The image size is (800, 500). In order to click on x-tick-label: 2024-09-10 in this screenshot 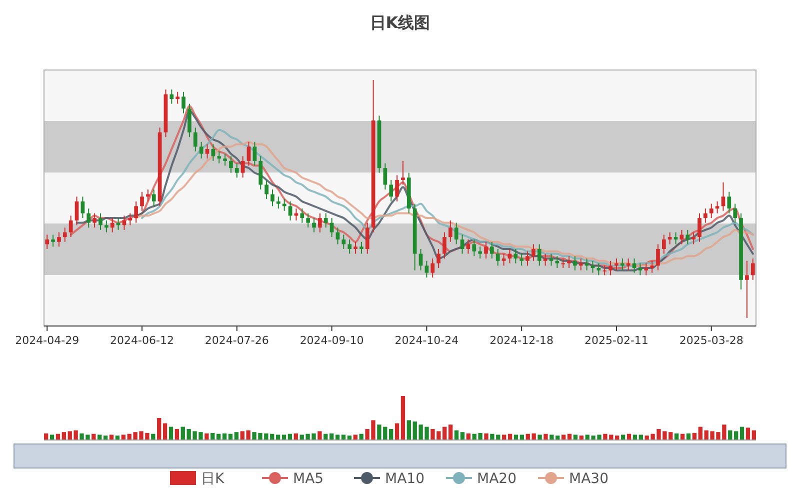, I will do `click(332, 340)`.